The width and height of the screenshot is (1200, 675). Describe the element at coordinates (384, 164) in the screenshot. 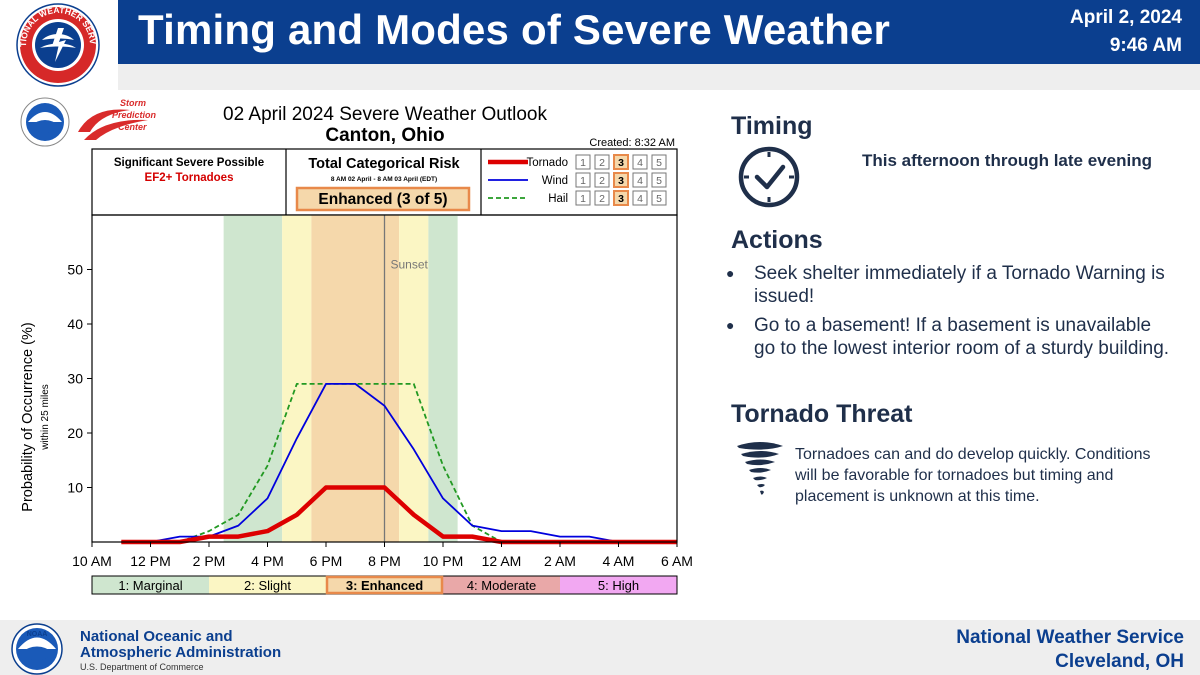

I see `risk-title: Total Categorical Risk` at that location.